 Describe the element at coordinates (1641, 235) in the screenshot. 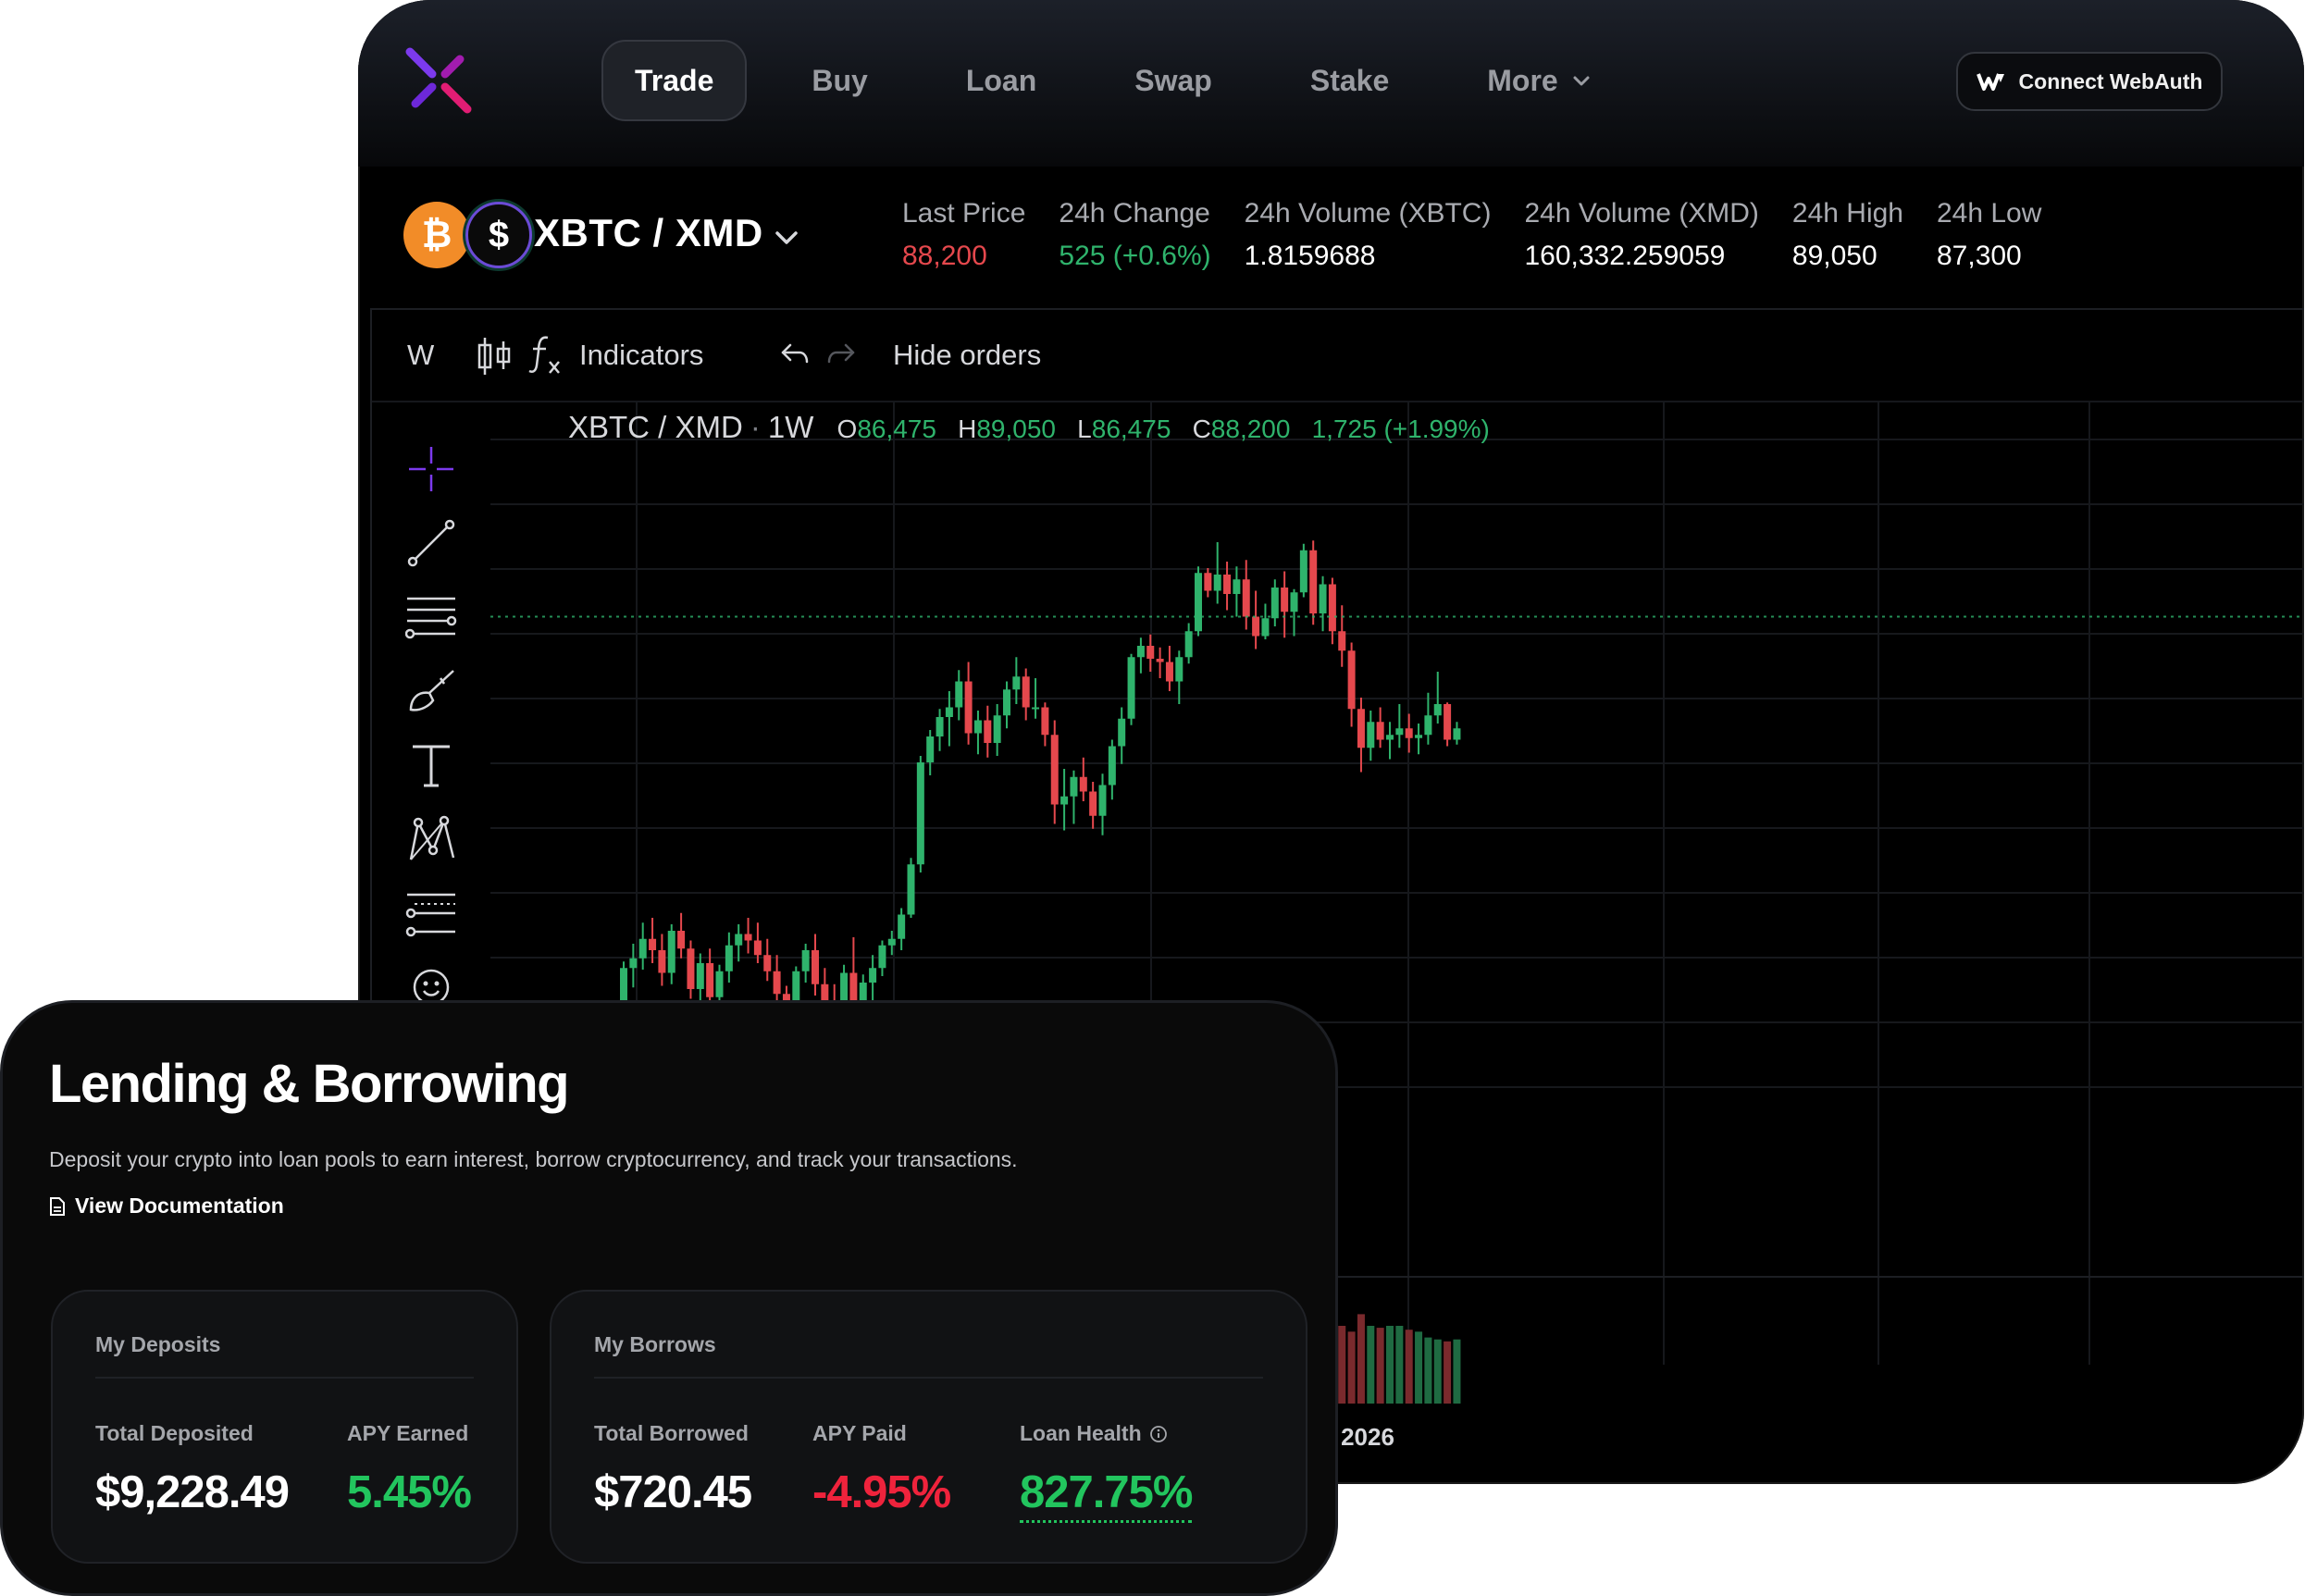

I see `stat-24h-volume-xmd: 24h Volume (XMD) 160,332.259059` at that location.